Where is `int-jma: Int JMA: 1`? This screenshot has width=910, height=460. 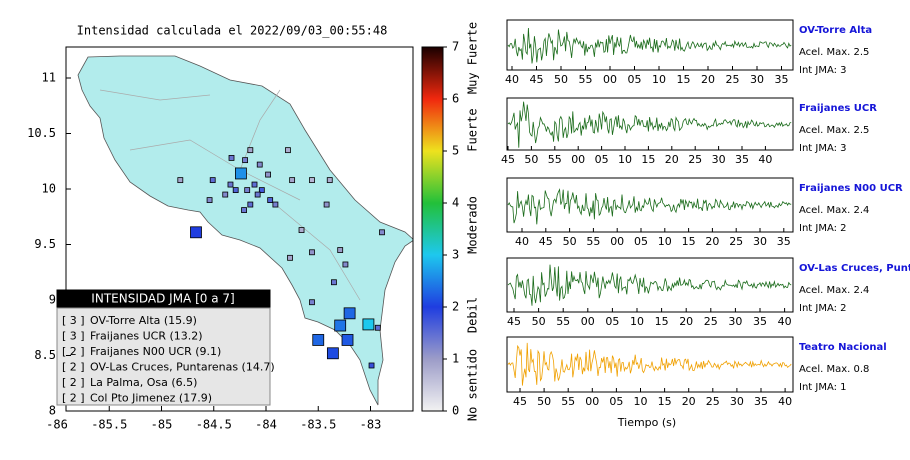
int-jma: Int JMA: 1 is located at coordinates (823, 387).